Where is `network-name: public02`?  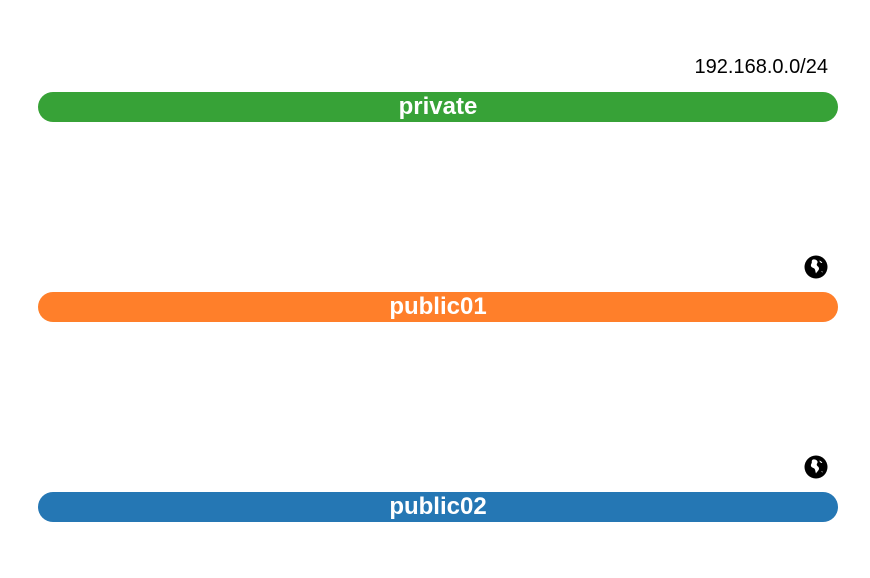
network-name: public02 is located at coordinates (438, 506).